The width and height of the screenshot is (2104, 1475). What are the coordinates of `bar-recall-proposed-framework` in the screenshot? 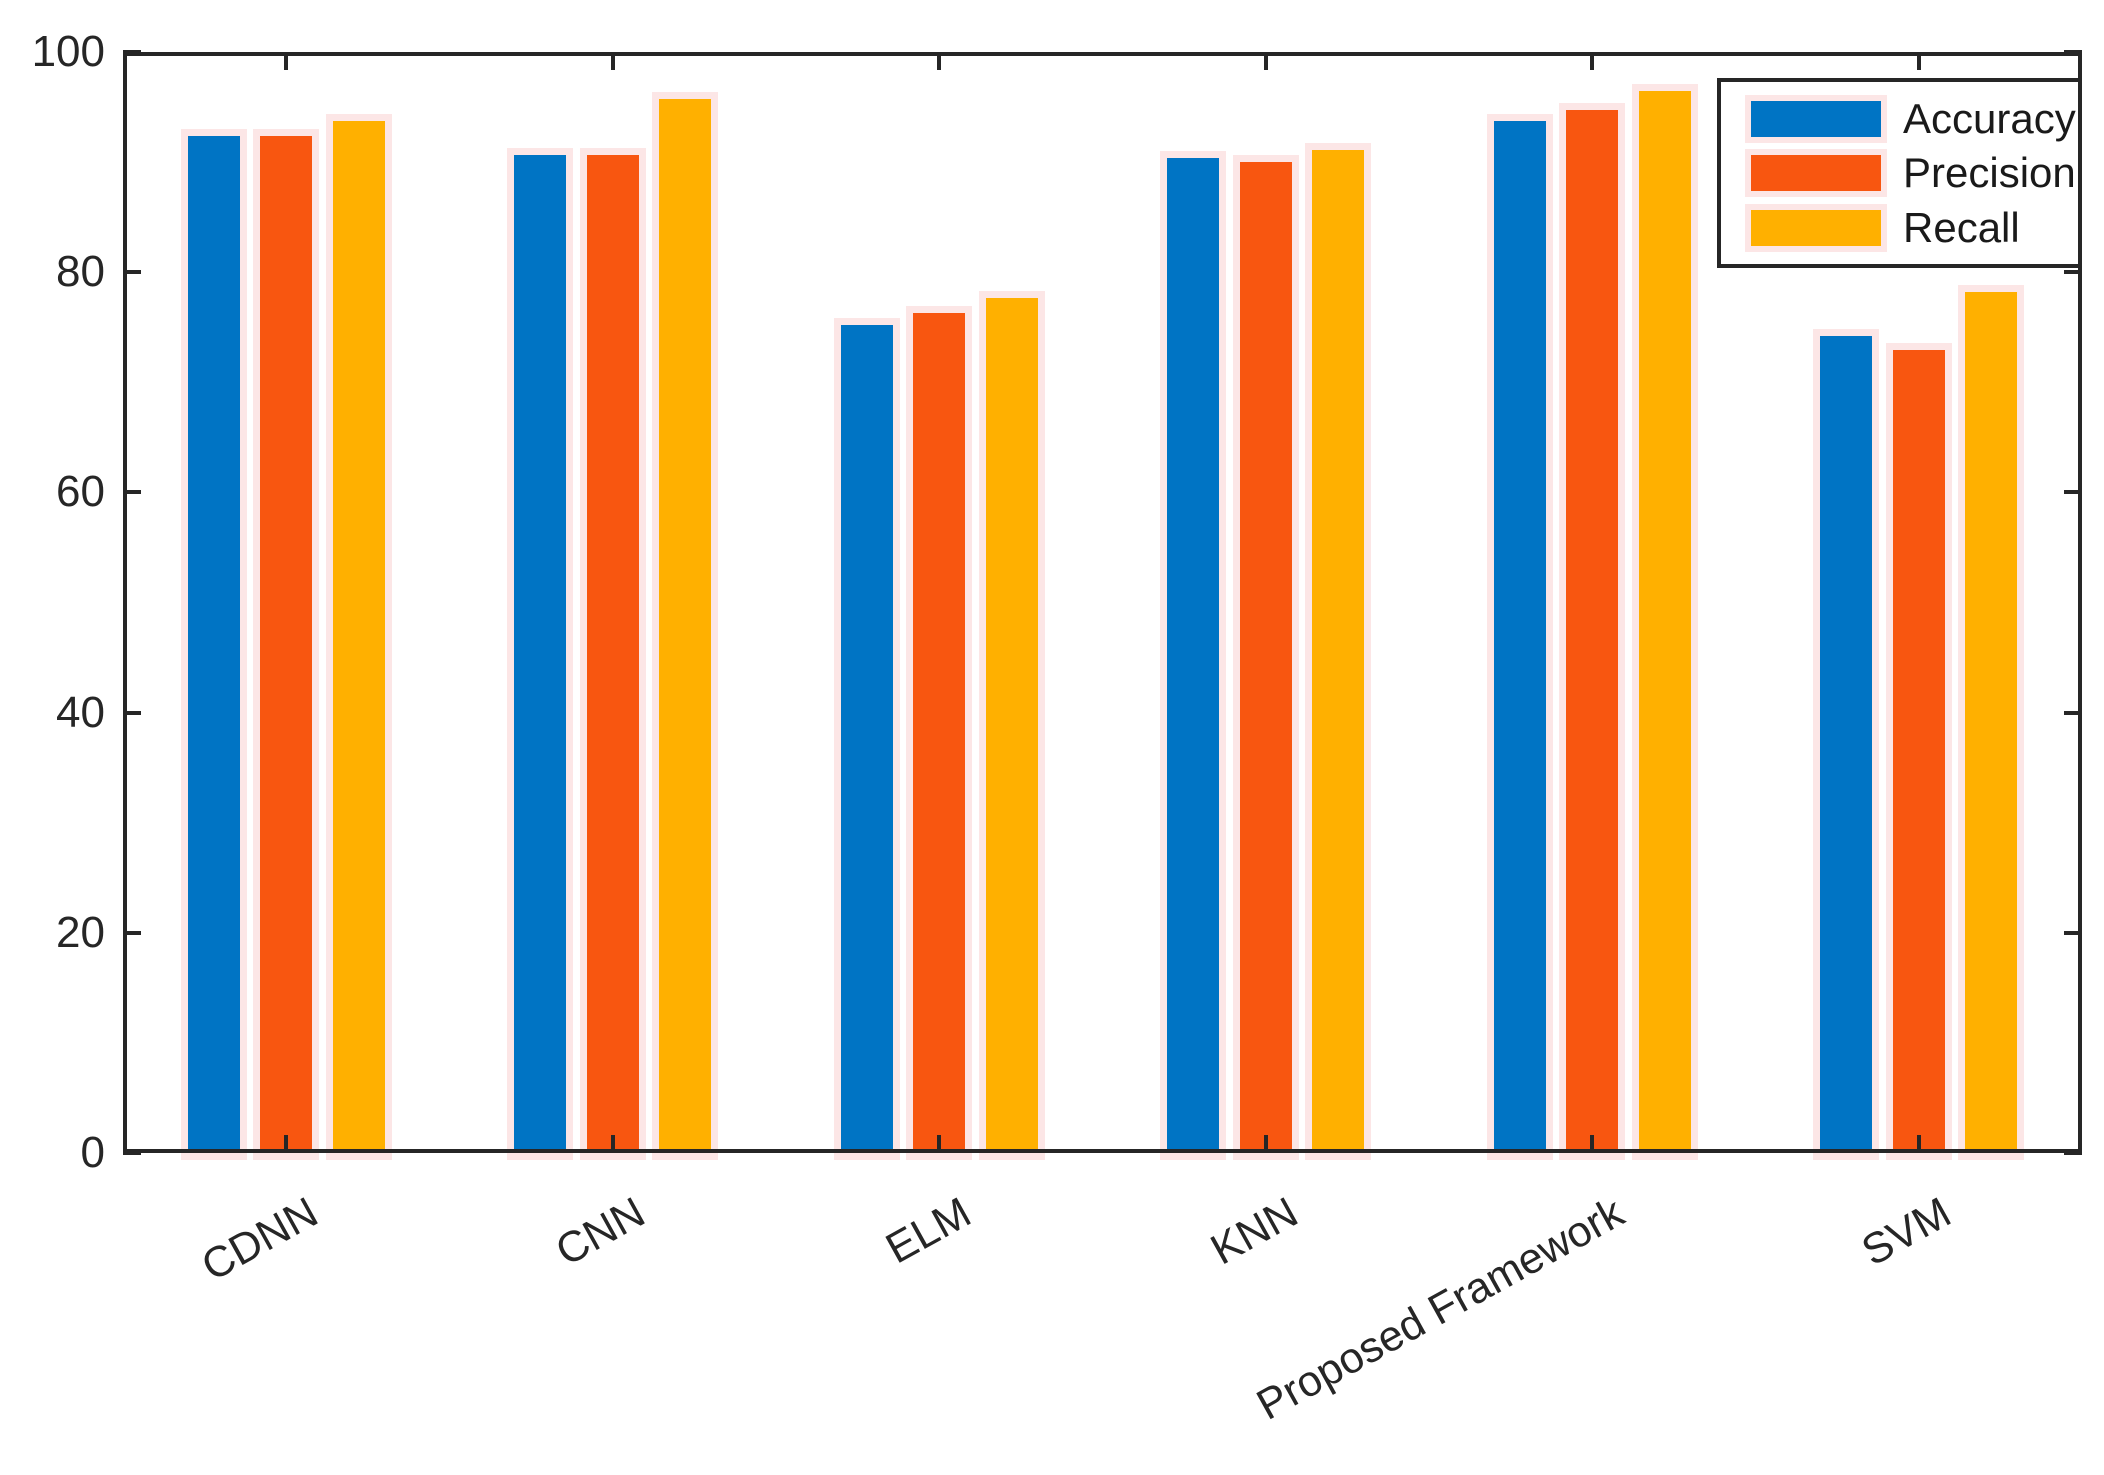 It's located at (1665, 622).